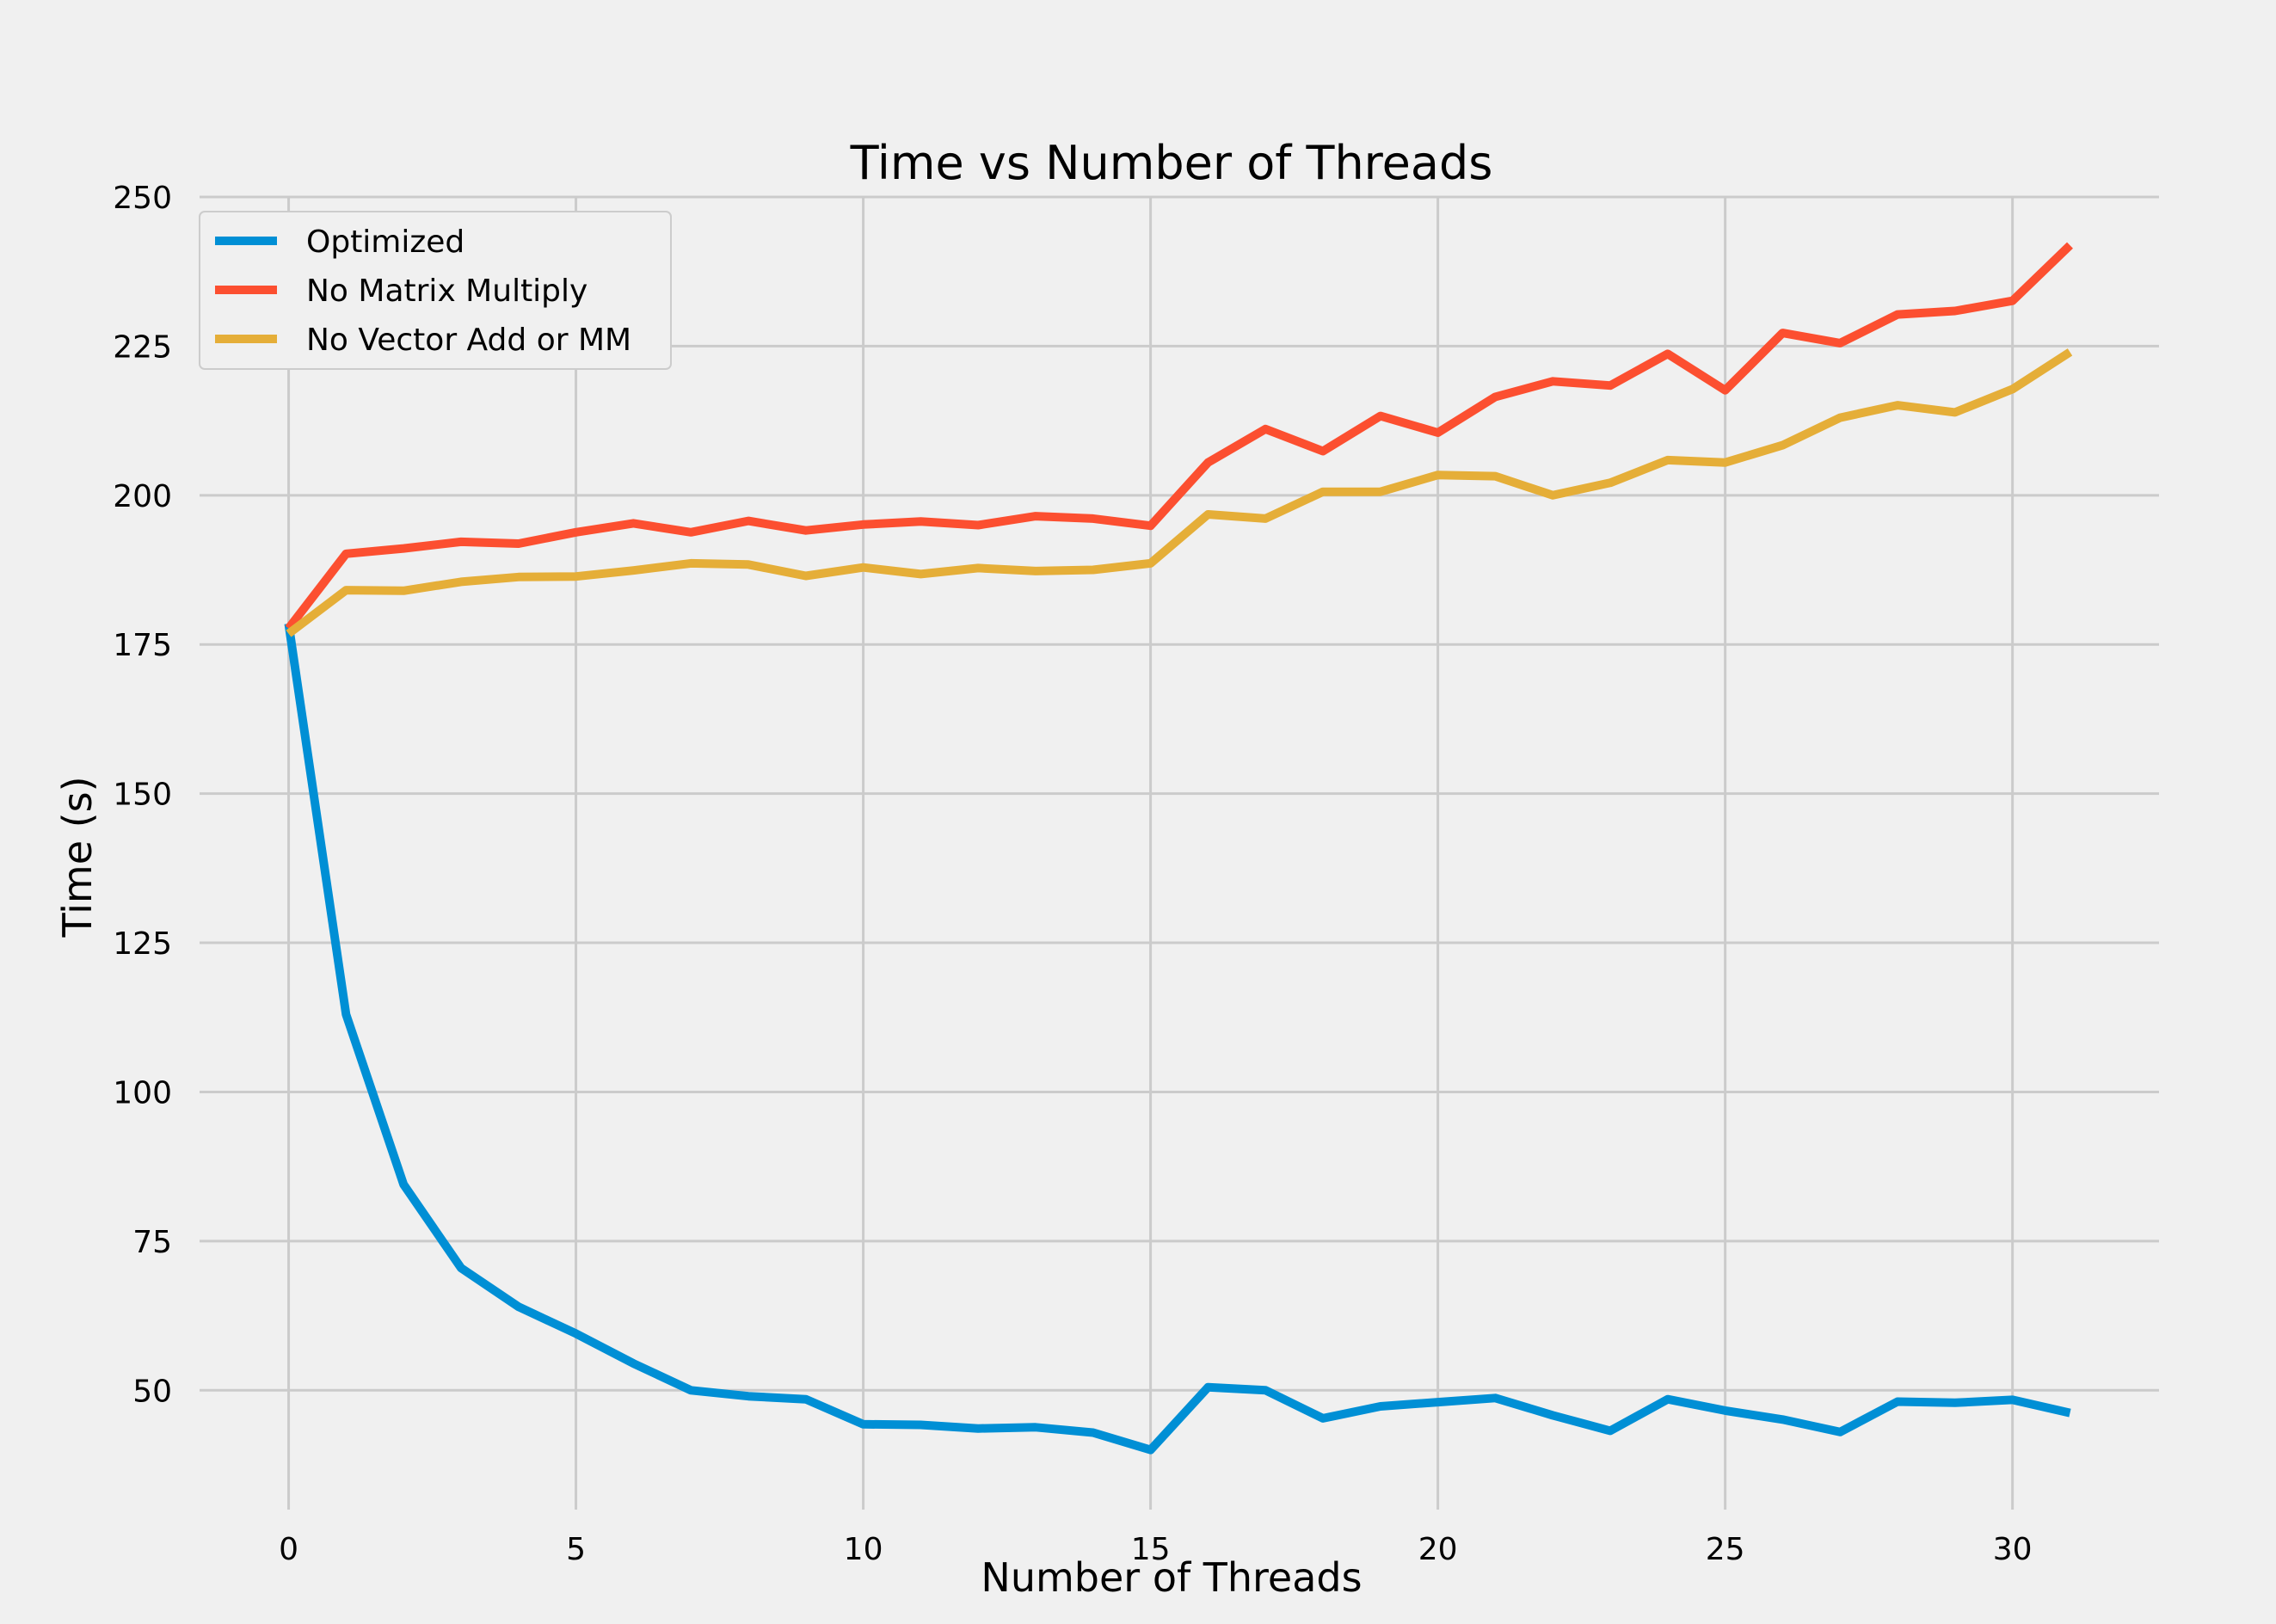 This screenshot has height=1624, width=2276. What do you see at coordinates (385, 242) in the screenshot?
I see `legend-label: Optimized` at bounding box center [385, 242].